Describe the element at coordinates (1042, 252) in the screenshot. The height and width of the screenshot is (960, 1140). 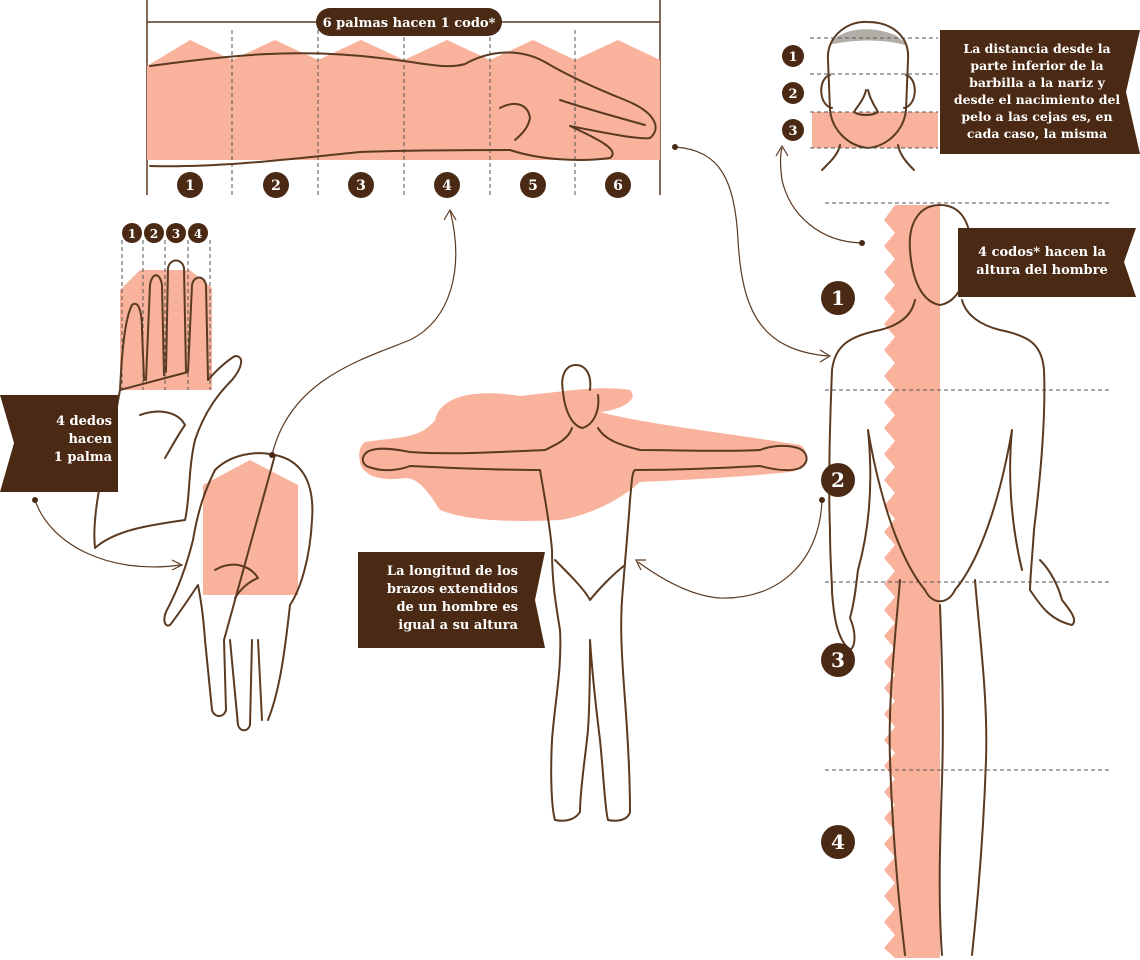
I see `height-label-line-1: 4 codos* hacen la` at that location.